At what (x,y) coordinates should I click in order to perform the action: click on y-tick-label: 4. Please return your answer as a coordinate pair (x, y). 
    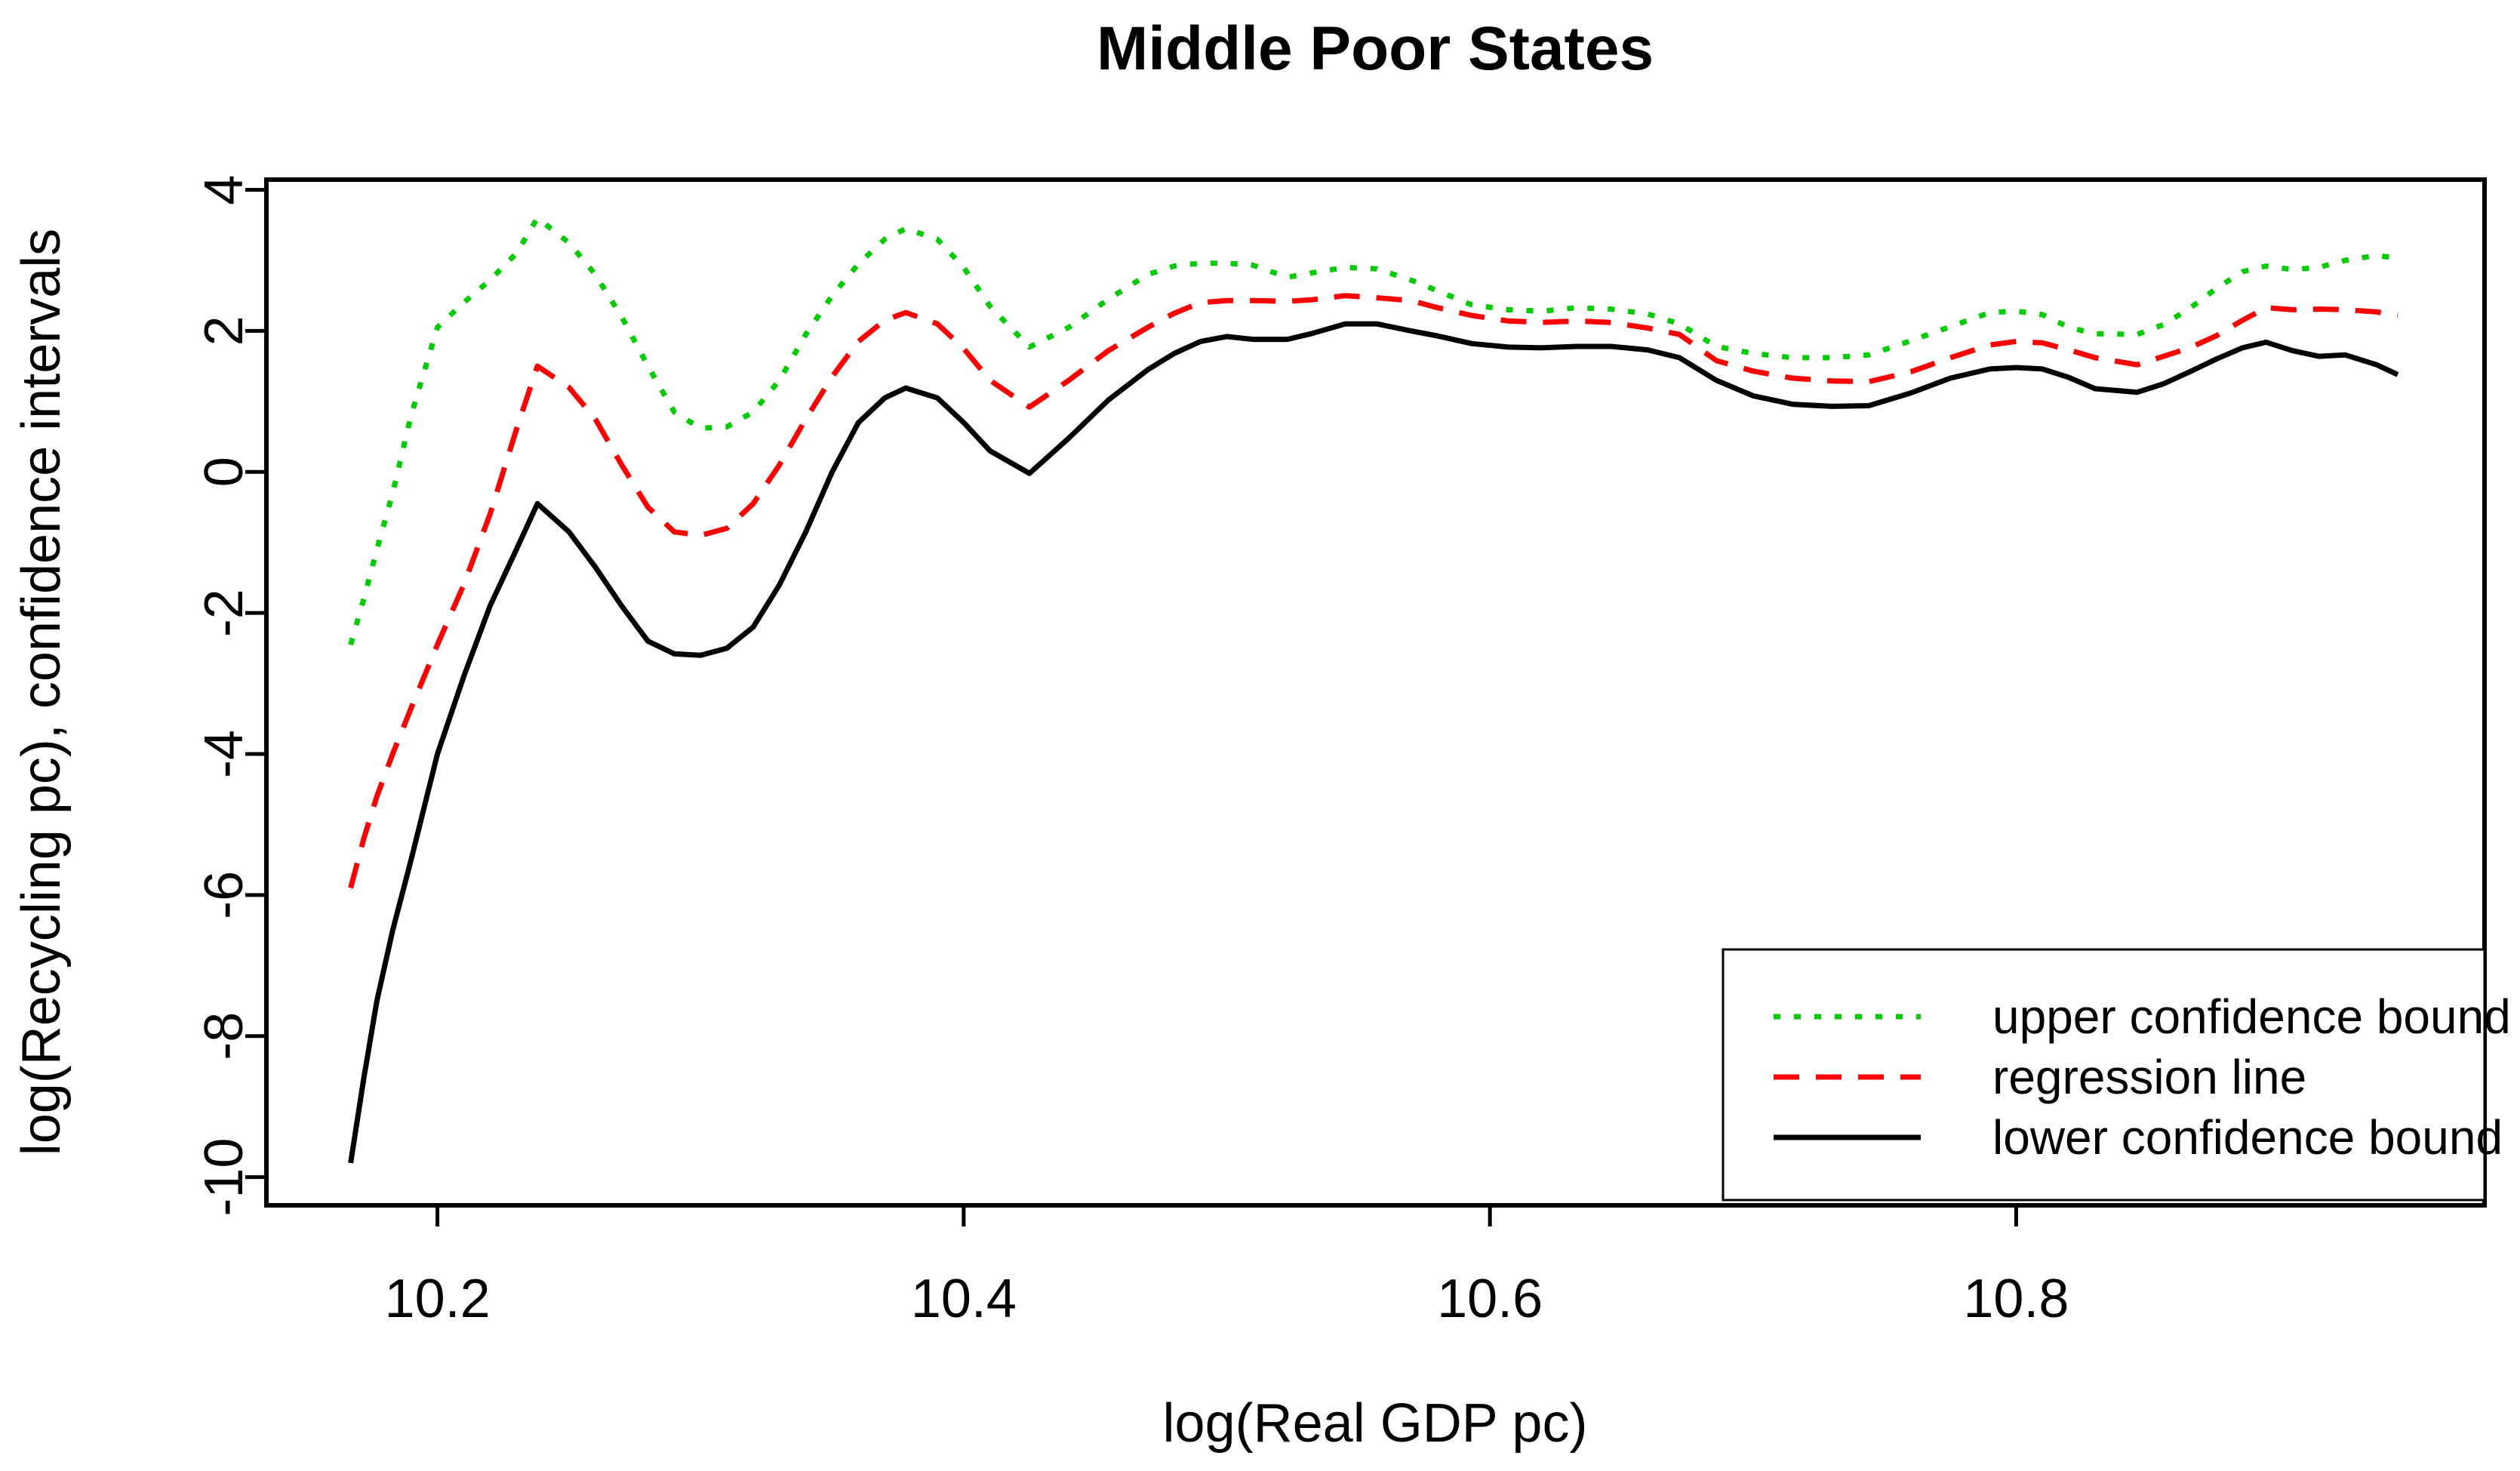
    Looking at the image, I should click on (224, 190).